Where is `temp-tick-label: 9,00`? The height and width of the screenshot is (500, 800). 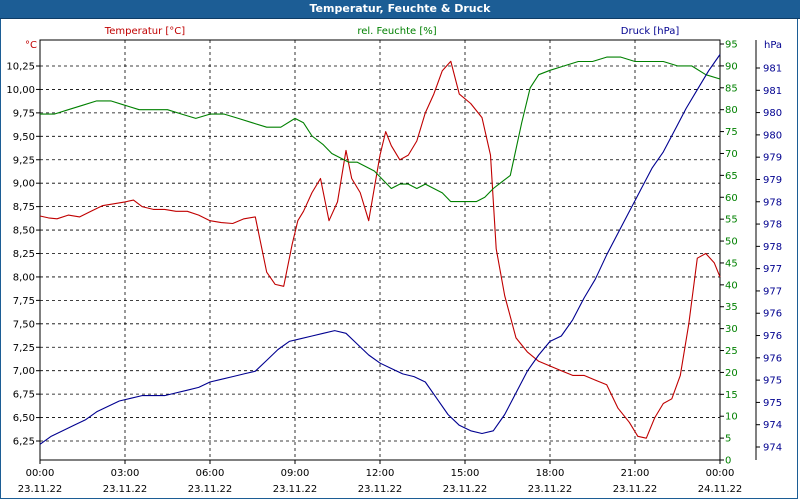 temp-tick-label: 9,00 is located at coordinates (24, 184).